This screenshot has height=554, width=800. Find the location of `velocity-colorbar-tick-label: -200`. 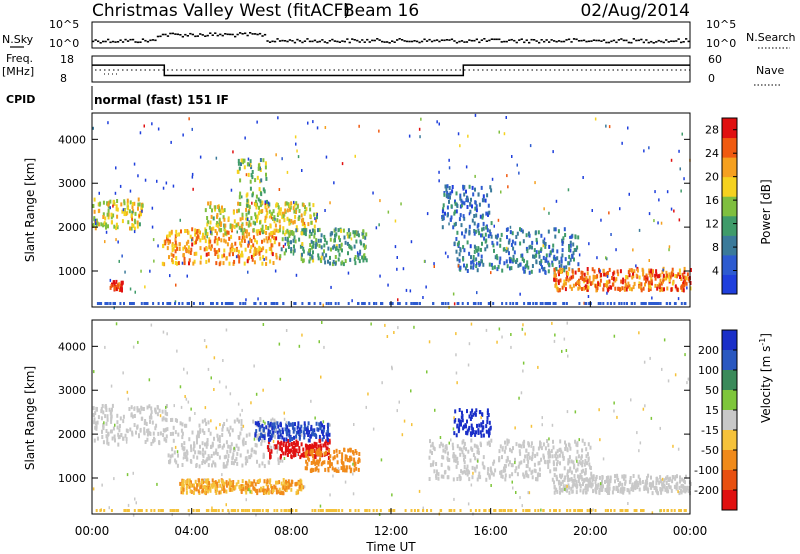

velocity-colorbar-tick-label: -200 is located at coordinates (706, 490).